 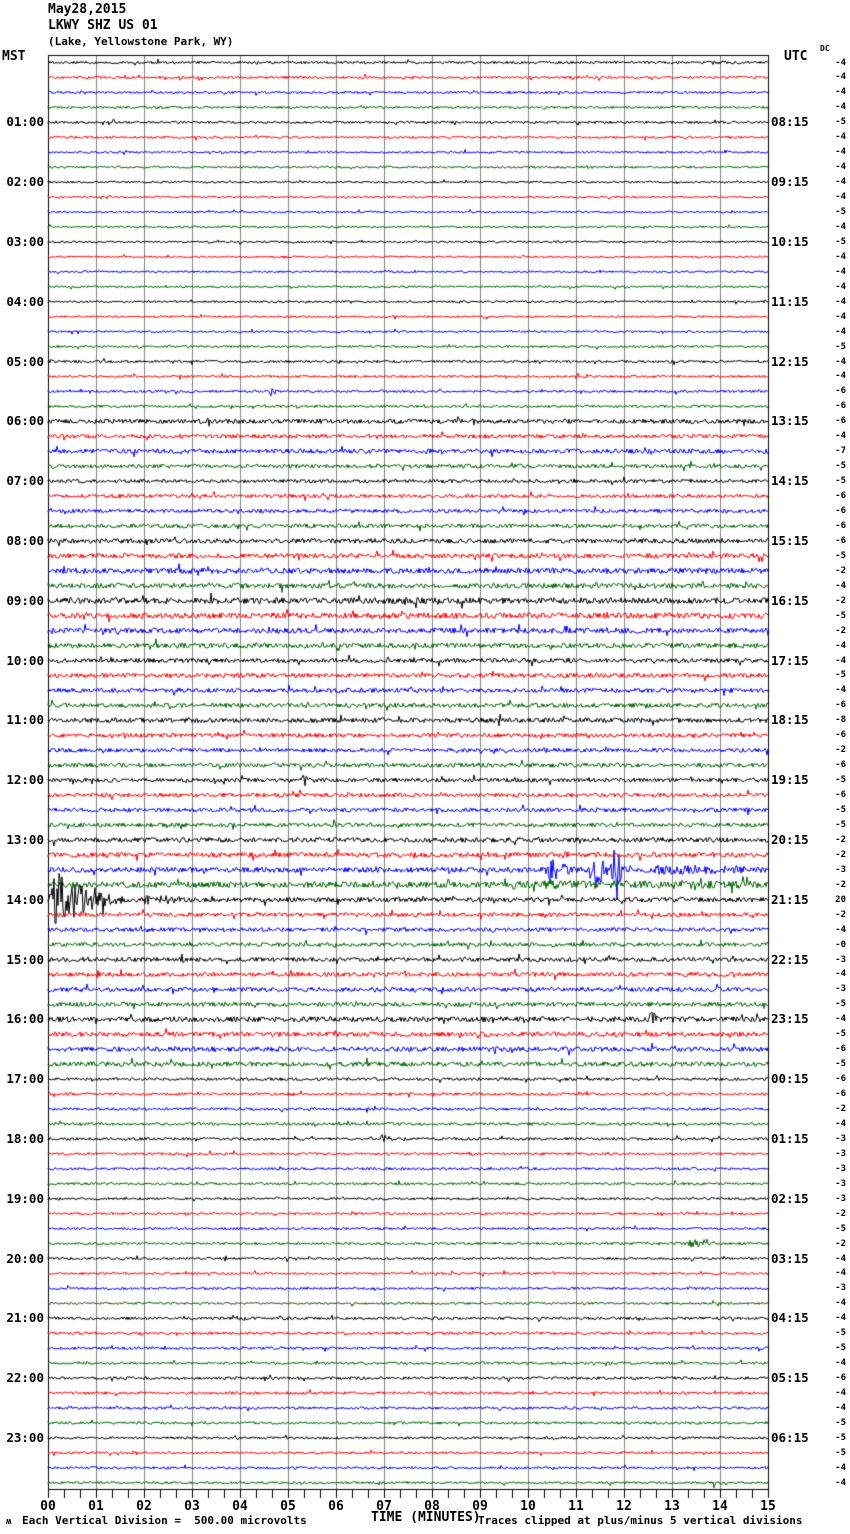 I want to click on time-axis-title: TIME (MINUTES), so click(x=426, y=1517).